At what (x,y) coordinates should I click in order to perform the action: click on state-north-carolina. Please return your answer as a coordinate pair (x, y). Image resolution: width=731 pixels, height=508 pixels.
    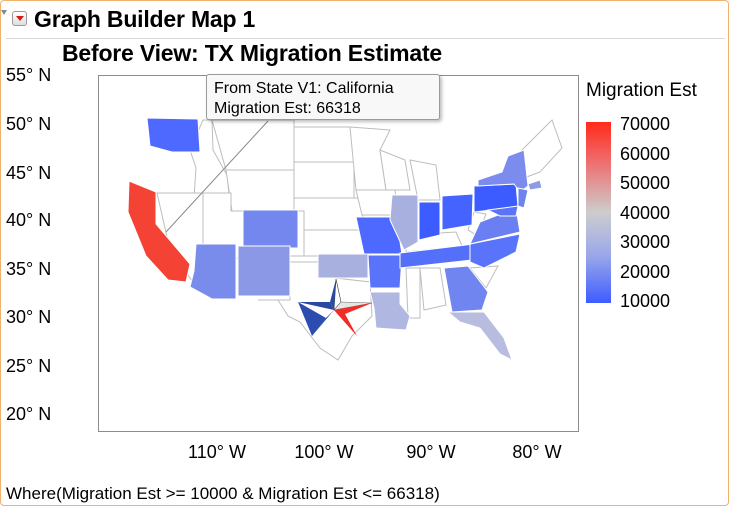
    Looking at the image, I should click on (495, 251).